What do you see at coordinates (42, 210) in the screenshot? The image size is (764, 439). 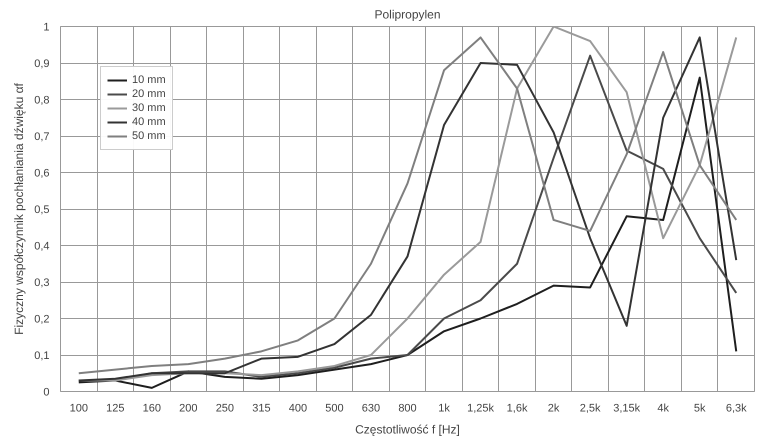 I see `y-tick-label: 0,5` at bounding box center [42, 210].